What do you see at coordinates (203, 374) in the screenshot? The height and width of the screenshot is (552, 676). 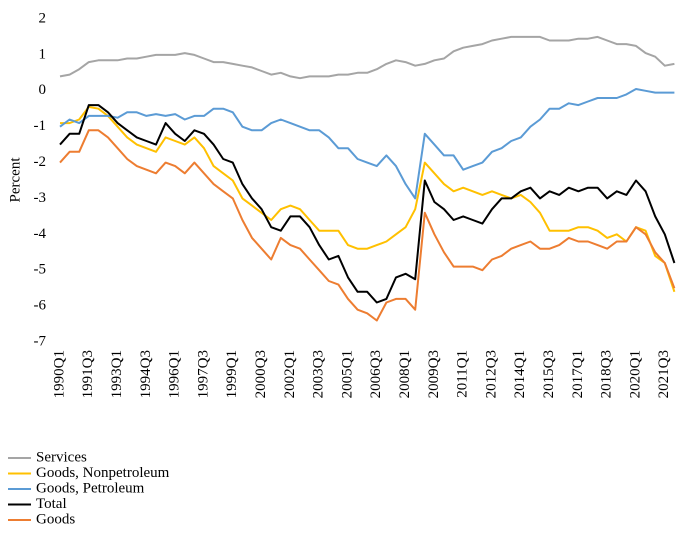 I see `x-tick-label: 1997Q3` at bounding box center [203, 374].